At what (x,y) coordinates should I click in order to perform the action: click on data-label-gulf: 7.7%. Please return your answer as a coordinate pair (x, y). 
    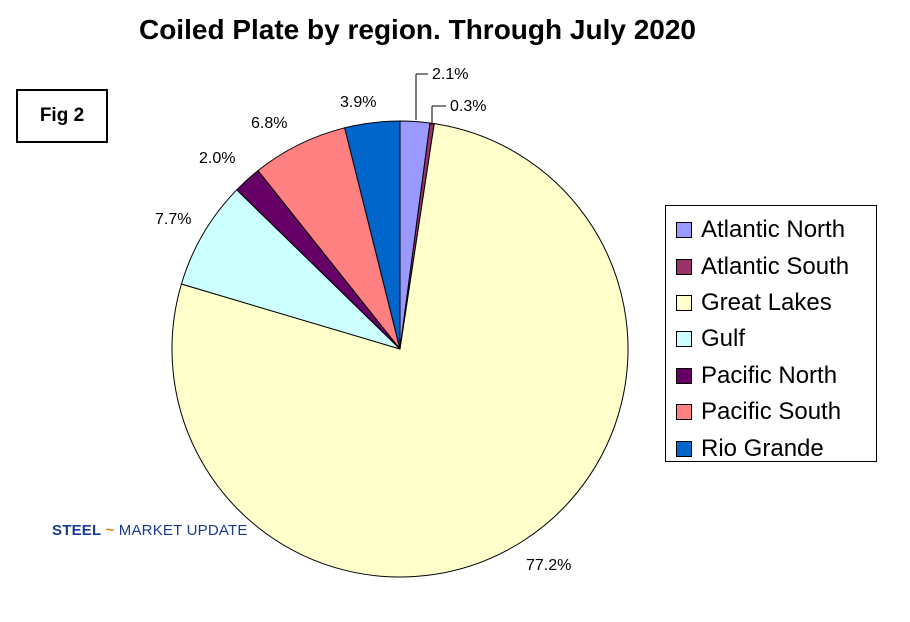
    Looking at the image, I should click on (173, 219).